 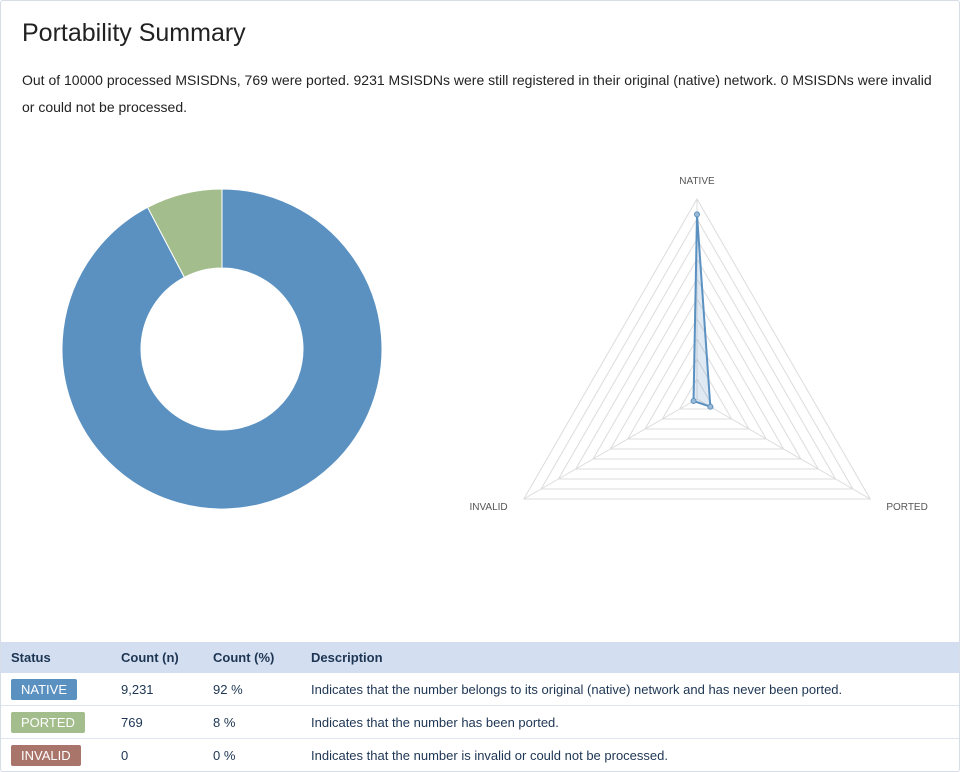 I want to click on donut-chart, so click(x=222, y=349).